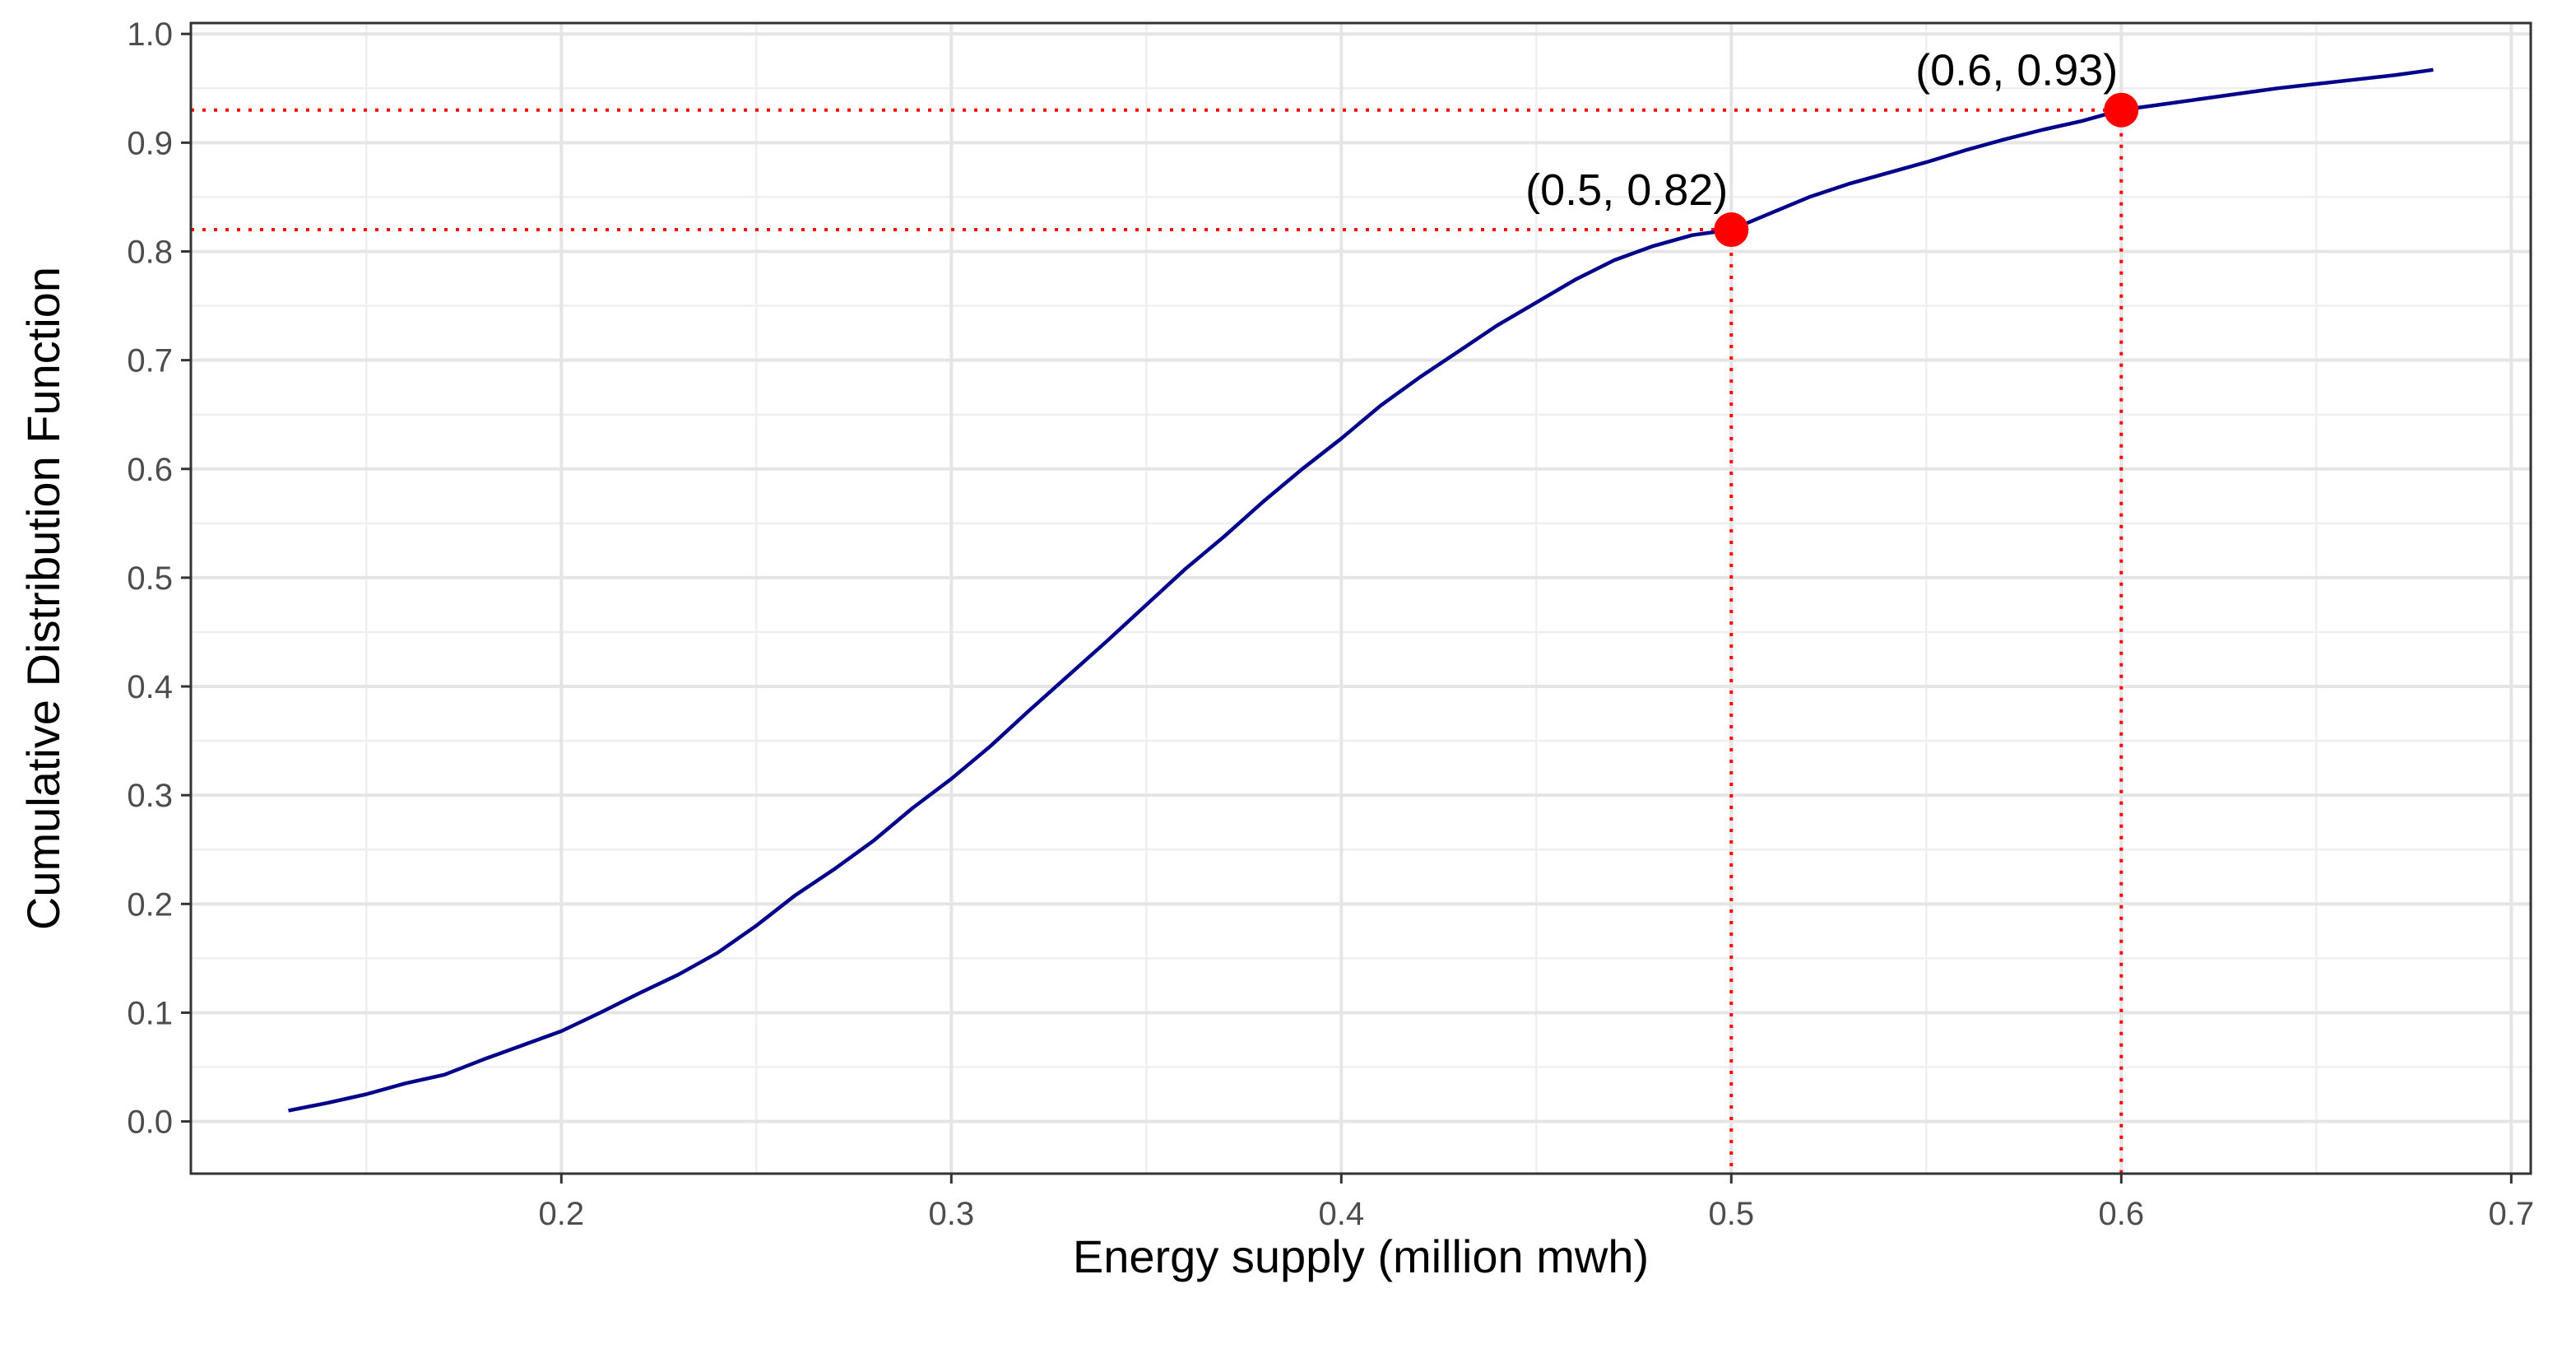 Image resolution: width=2576 pixels, height=1358 pixels. I want to click on x-axis-ticks: 0.2 0.3 0.4 0.5 0.6 0.7, so click(1536, 1203).